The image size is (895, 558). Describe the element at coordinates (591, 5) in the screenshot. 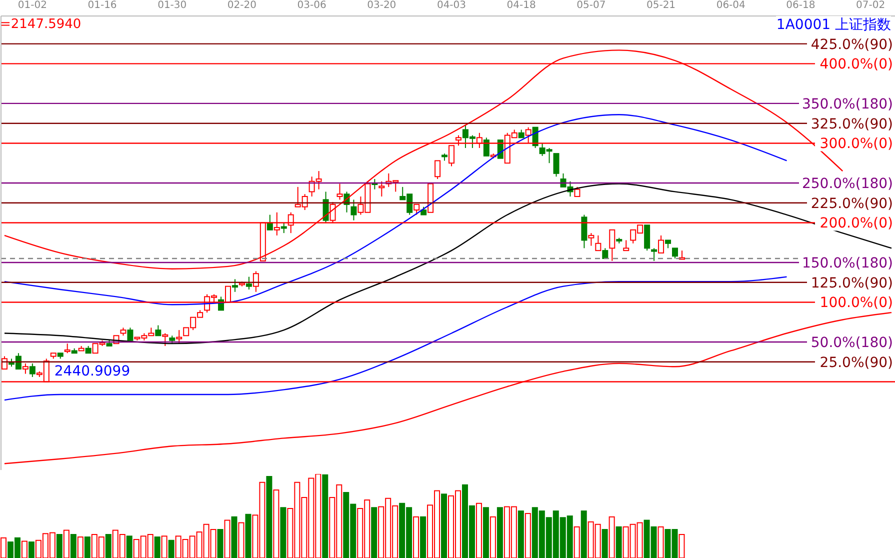

I see `x-tick-label: 05-07` at that location.